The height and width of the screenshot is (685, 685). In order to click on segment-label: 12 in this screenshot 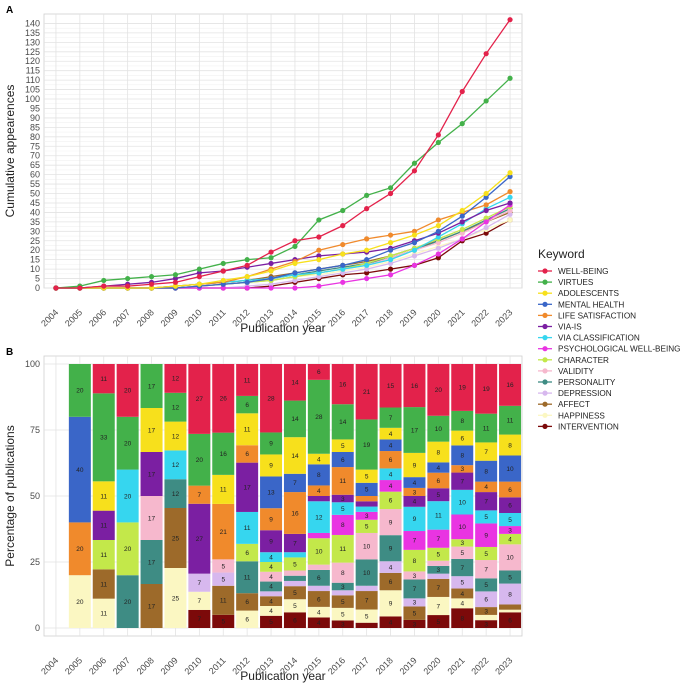, I will do `click(176, 408)`.